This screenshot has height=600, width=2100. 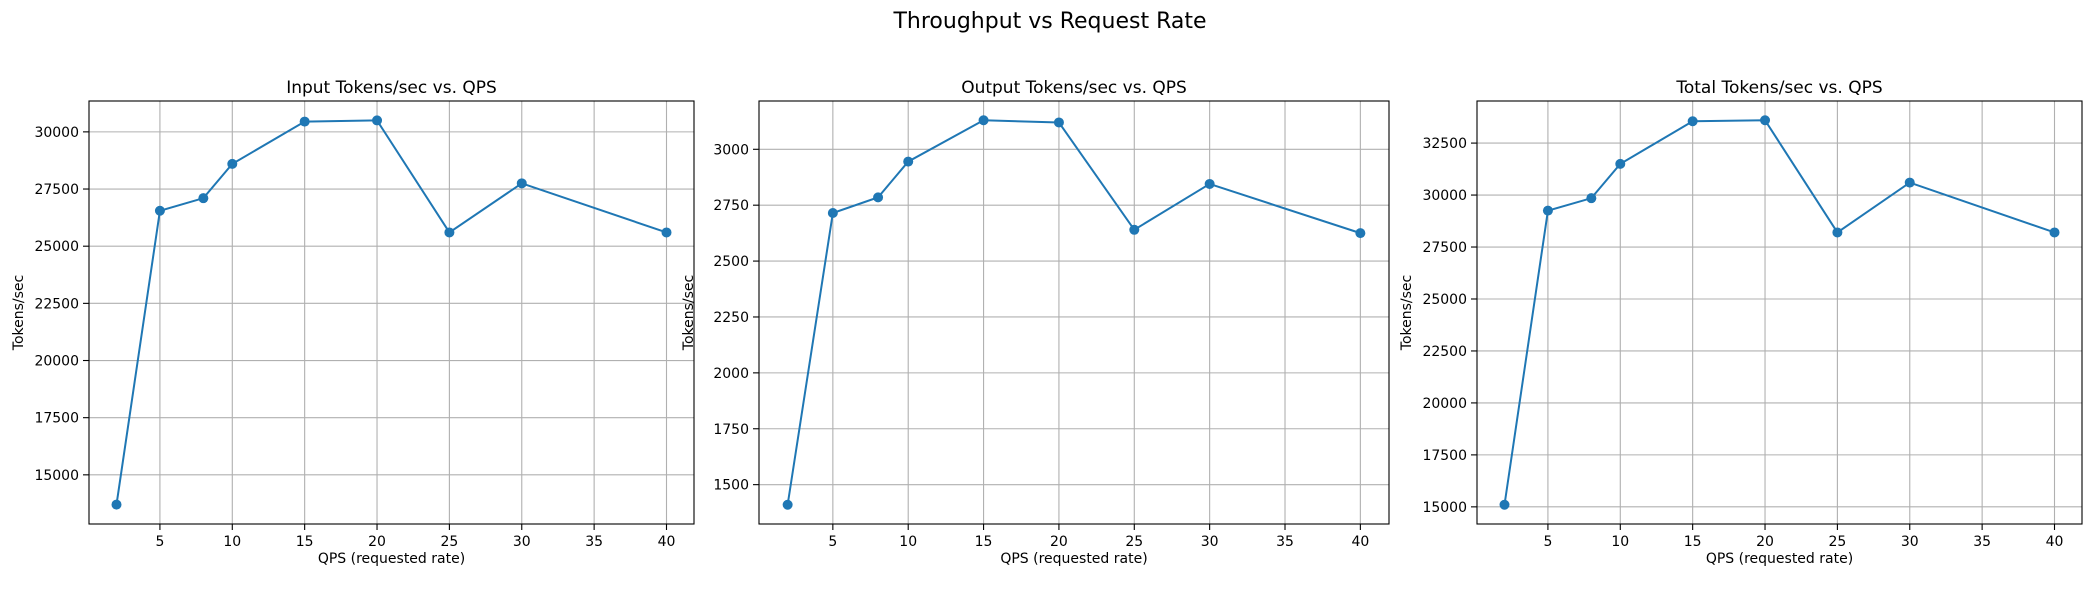 What do you see at coordinates (1074, 88) in the screenshot?
I see `subplot-title: Output Tokens/sec vs. QPS` at bounding box center [1074, 88].